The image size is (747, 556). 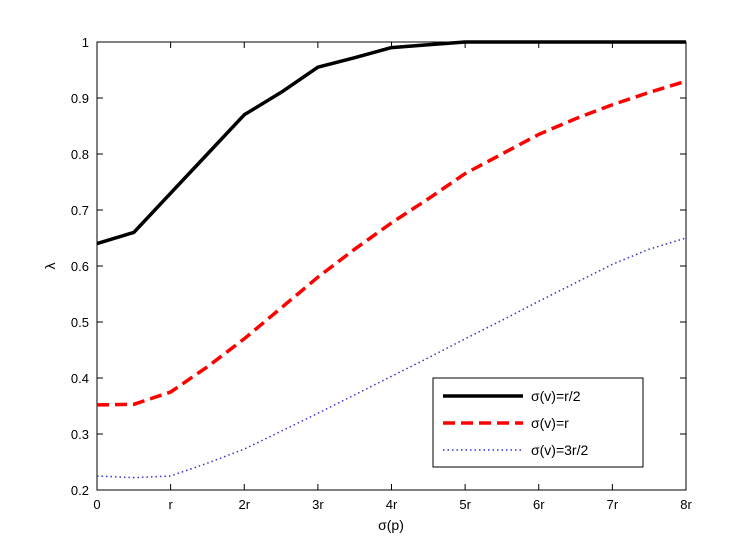 What do you see at coordinates (80, 378) in the screenshot?
I see `y-tick-label: 0.4` at bounding box center [80, 378].